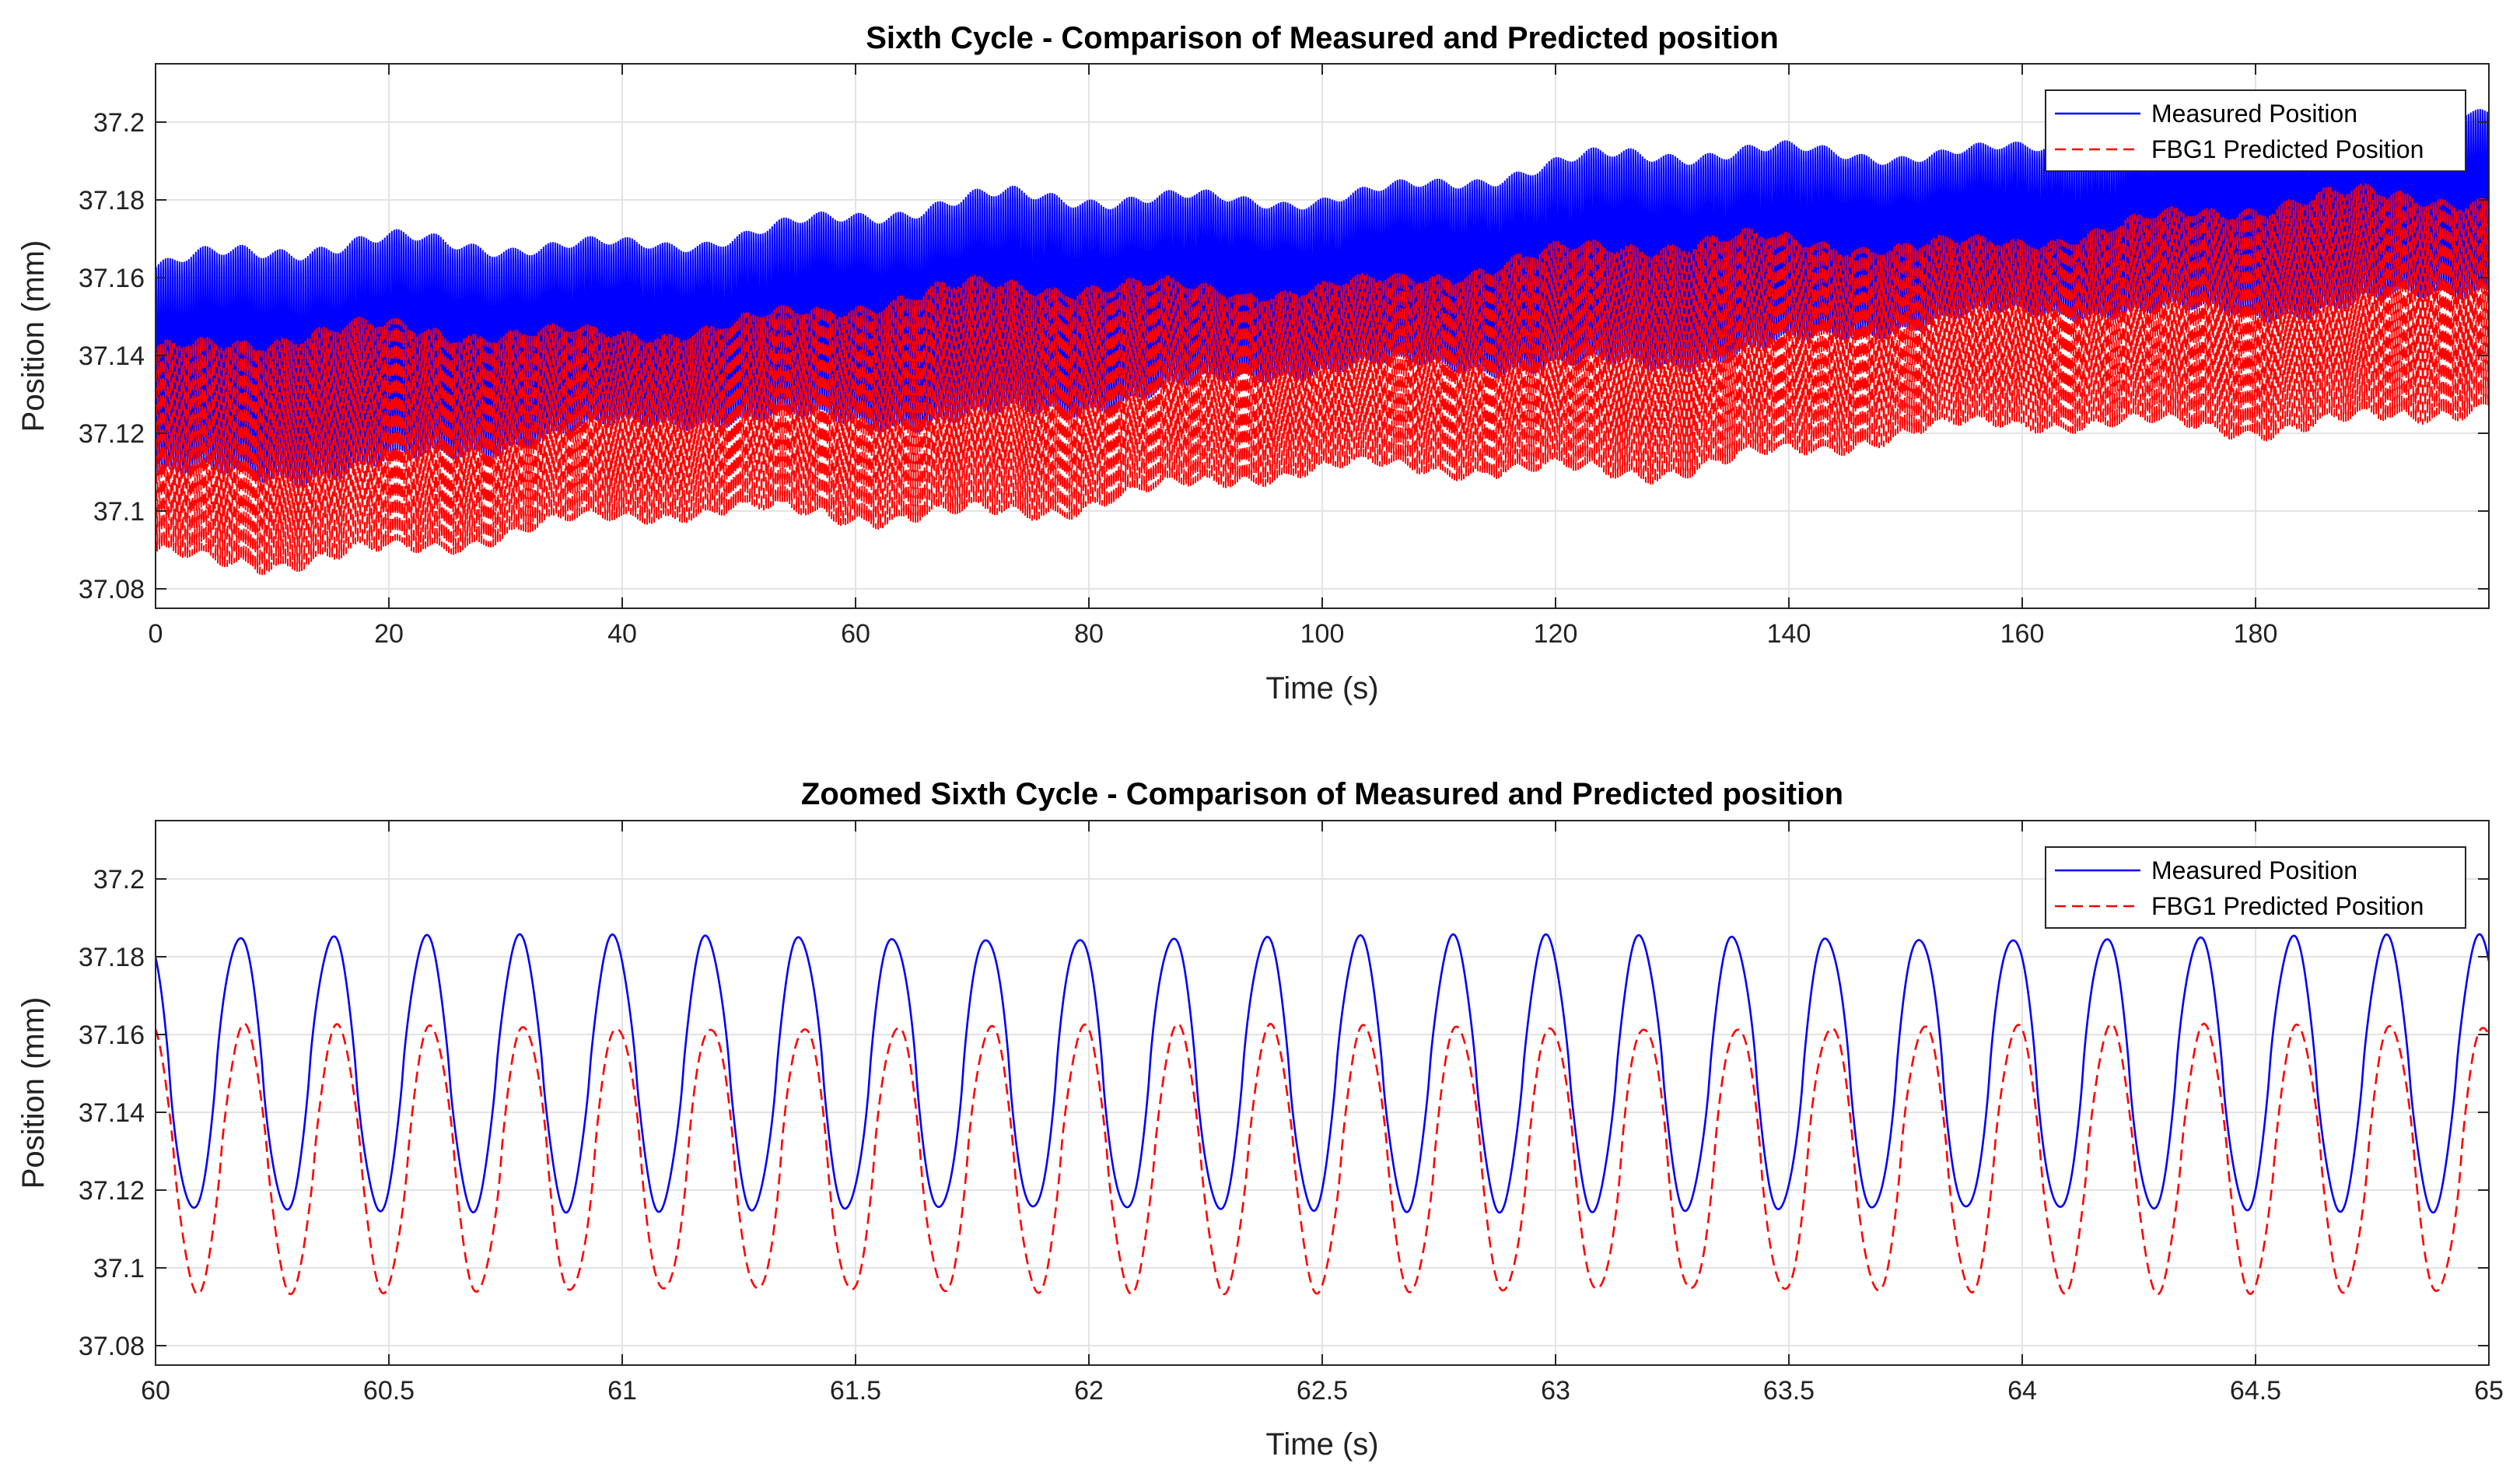 The image size is (2520, 1481). Describe the element at coordinates (389, 1391) in the screenshot. I see `x-tick-label: 60.5` at that location.